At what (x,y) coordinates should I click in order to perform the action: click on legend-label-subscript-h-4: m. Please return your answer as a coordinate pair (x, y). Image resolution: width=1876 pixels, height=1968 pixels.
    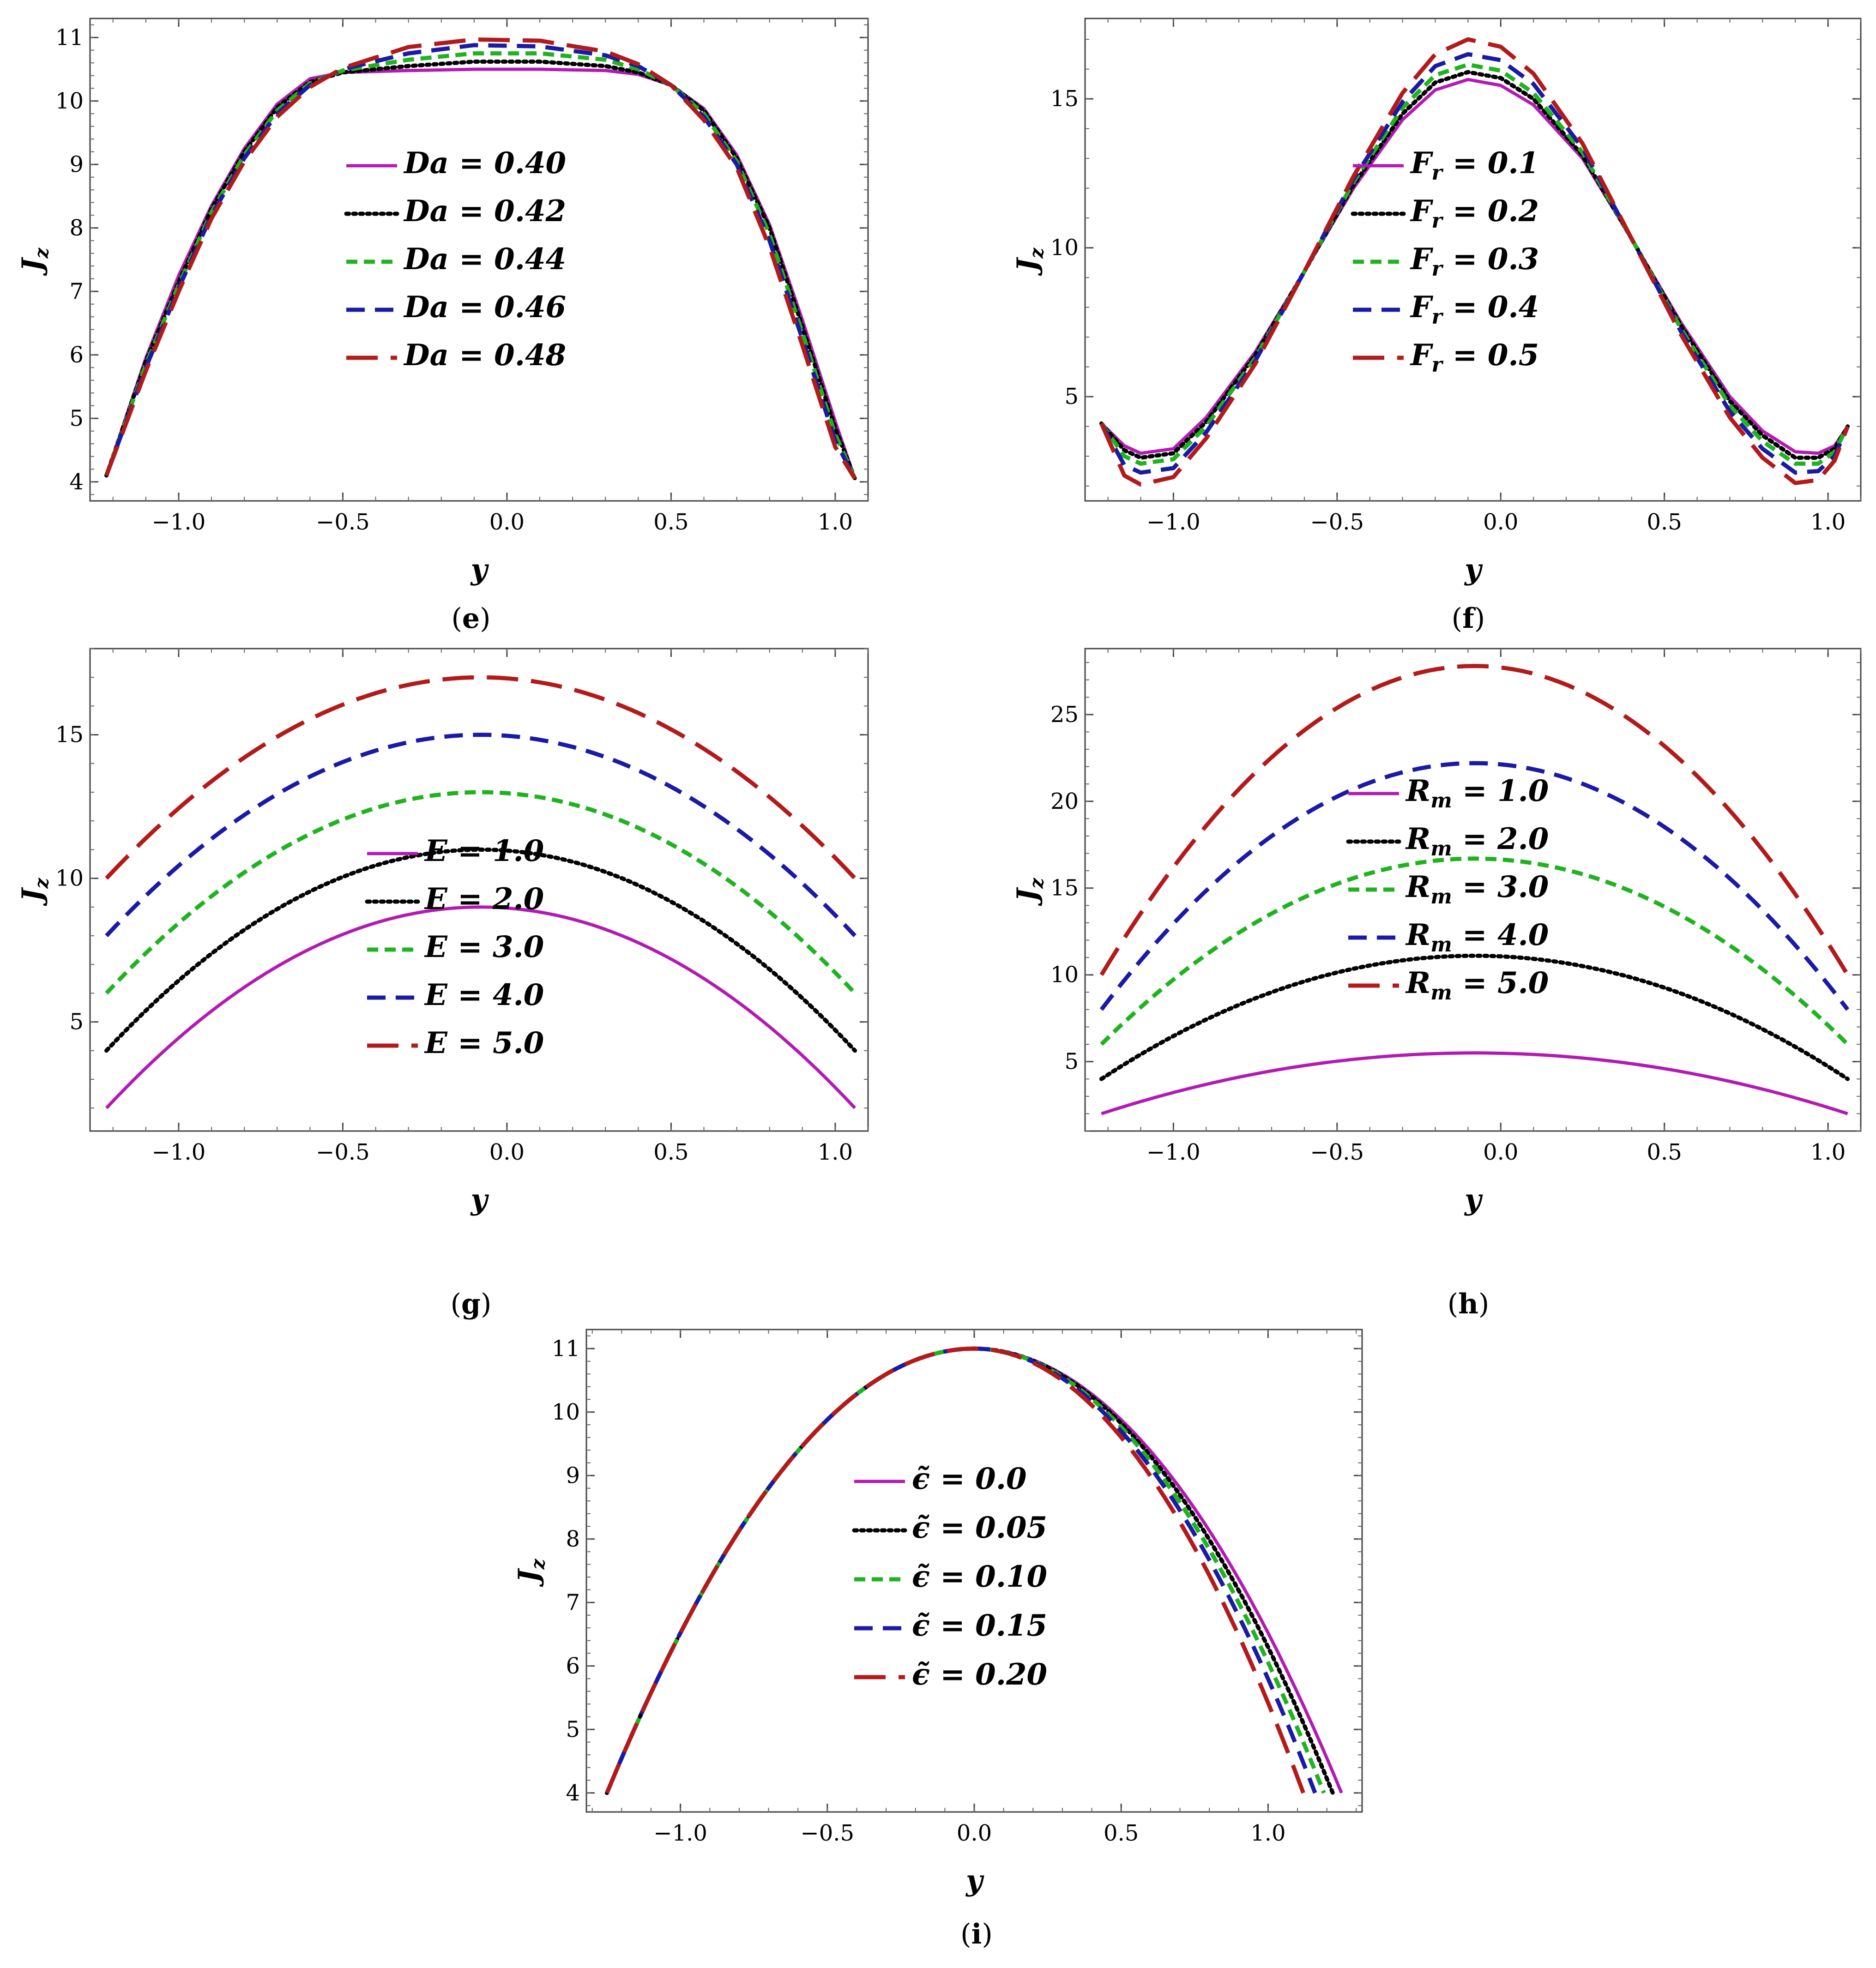
    Looking at the image, I should click on (1441, 993).